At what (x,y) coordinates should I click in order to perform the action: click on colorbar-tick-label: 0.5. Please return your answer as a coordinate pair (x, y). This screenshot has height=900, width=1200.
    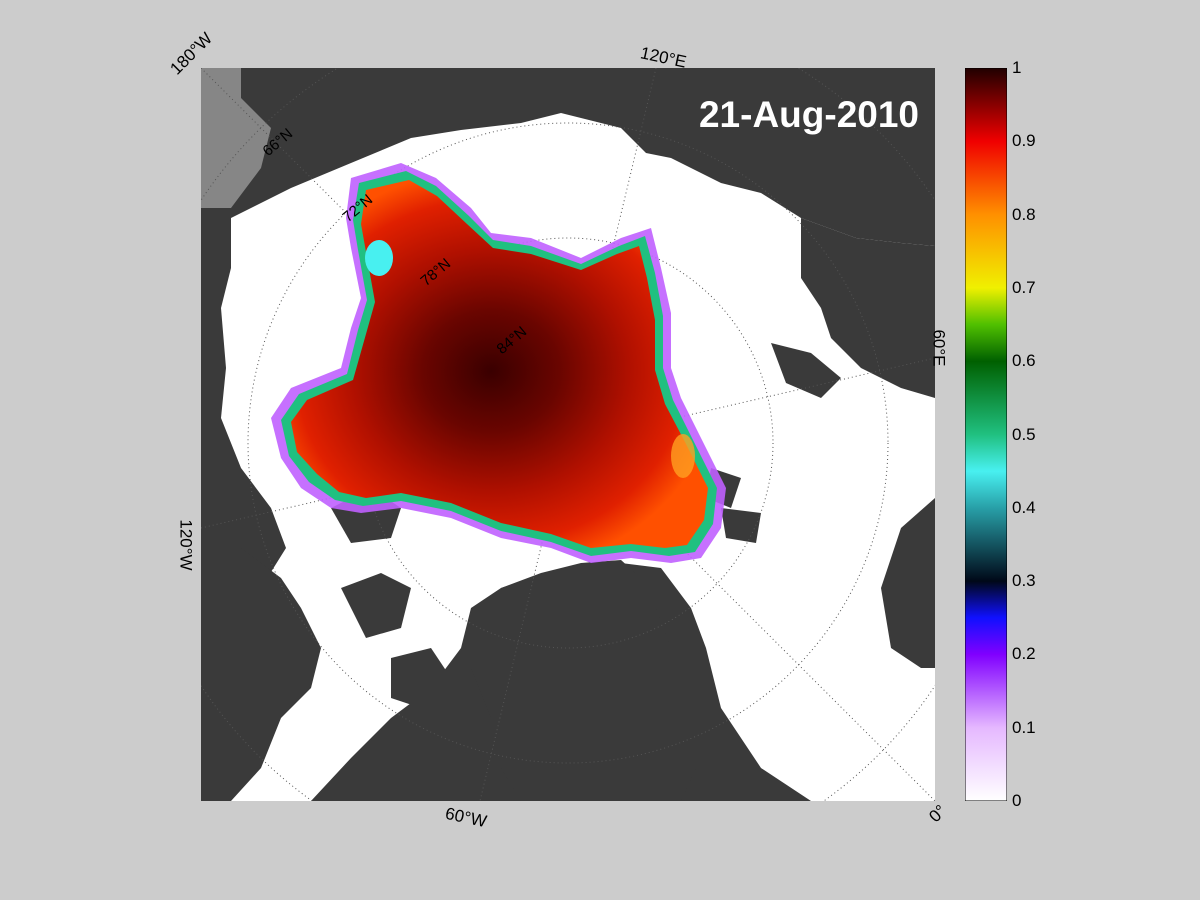
    Looking at the image, I should click on (1024, 434).